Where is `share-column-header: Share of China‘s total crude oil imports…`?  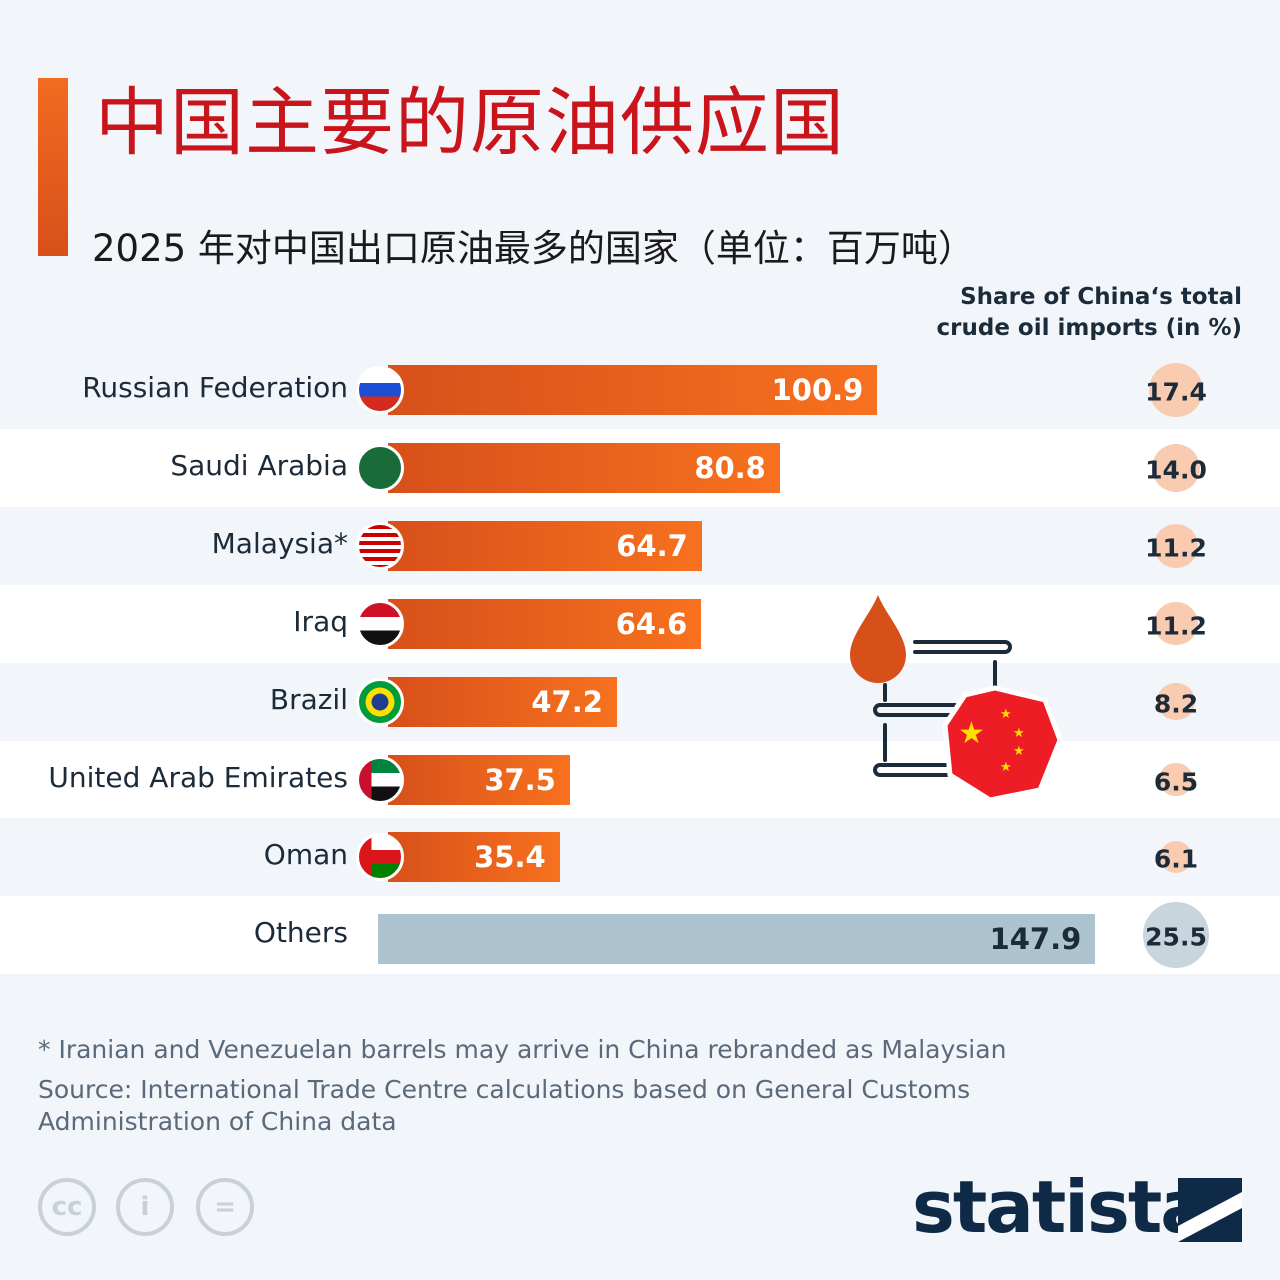
share-column-header: Share of China‘s total crude oil imports… is located at coordinates (1089, 312).